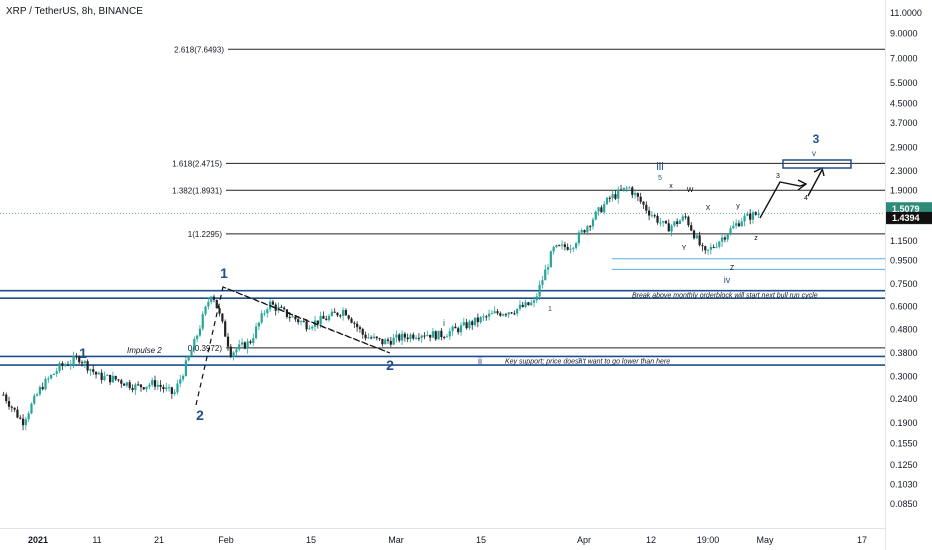 Image resolution: width=932 pixels, height=550 pixels. I want to click on wave-label-small: x, so click(671, 186).